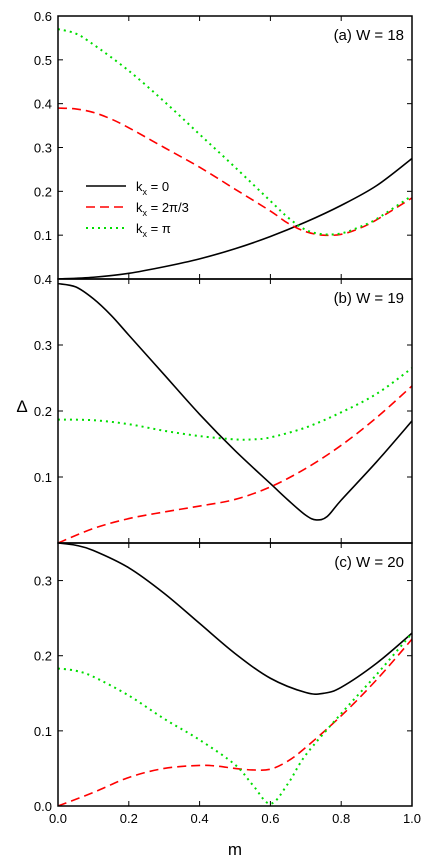 This screenshot has width=436, height=864. Describe the element at coordinates (129, 818) in the screenshot. I see `x-tick-label: 0.2` at that location.